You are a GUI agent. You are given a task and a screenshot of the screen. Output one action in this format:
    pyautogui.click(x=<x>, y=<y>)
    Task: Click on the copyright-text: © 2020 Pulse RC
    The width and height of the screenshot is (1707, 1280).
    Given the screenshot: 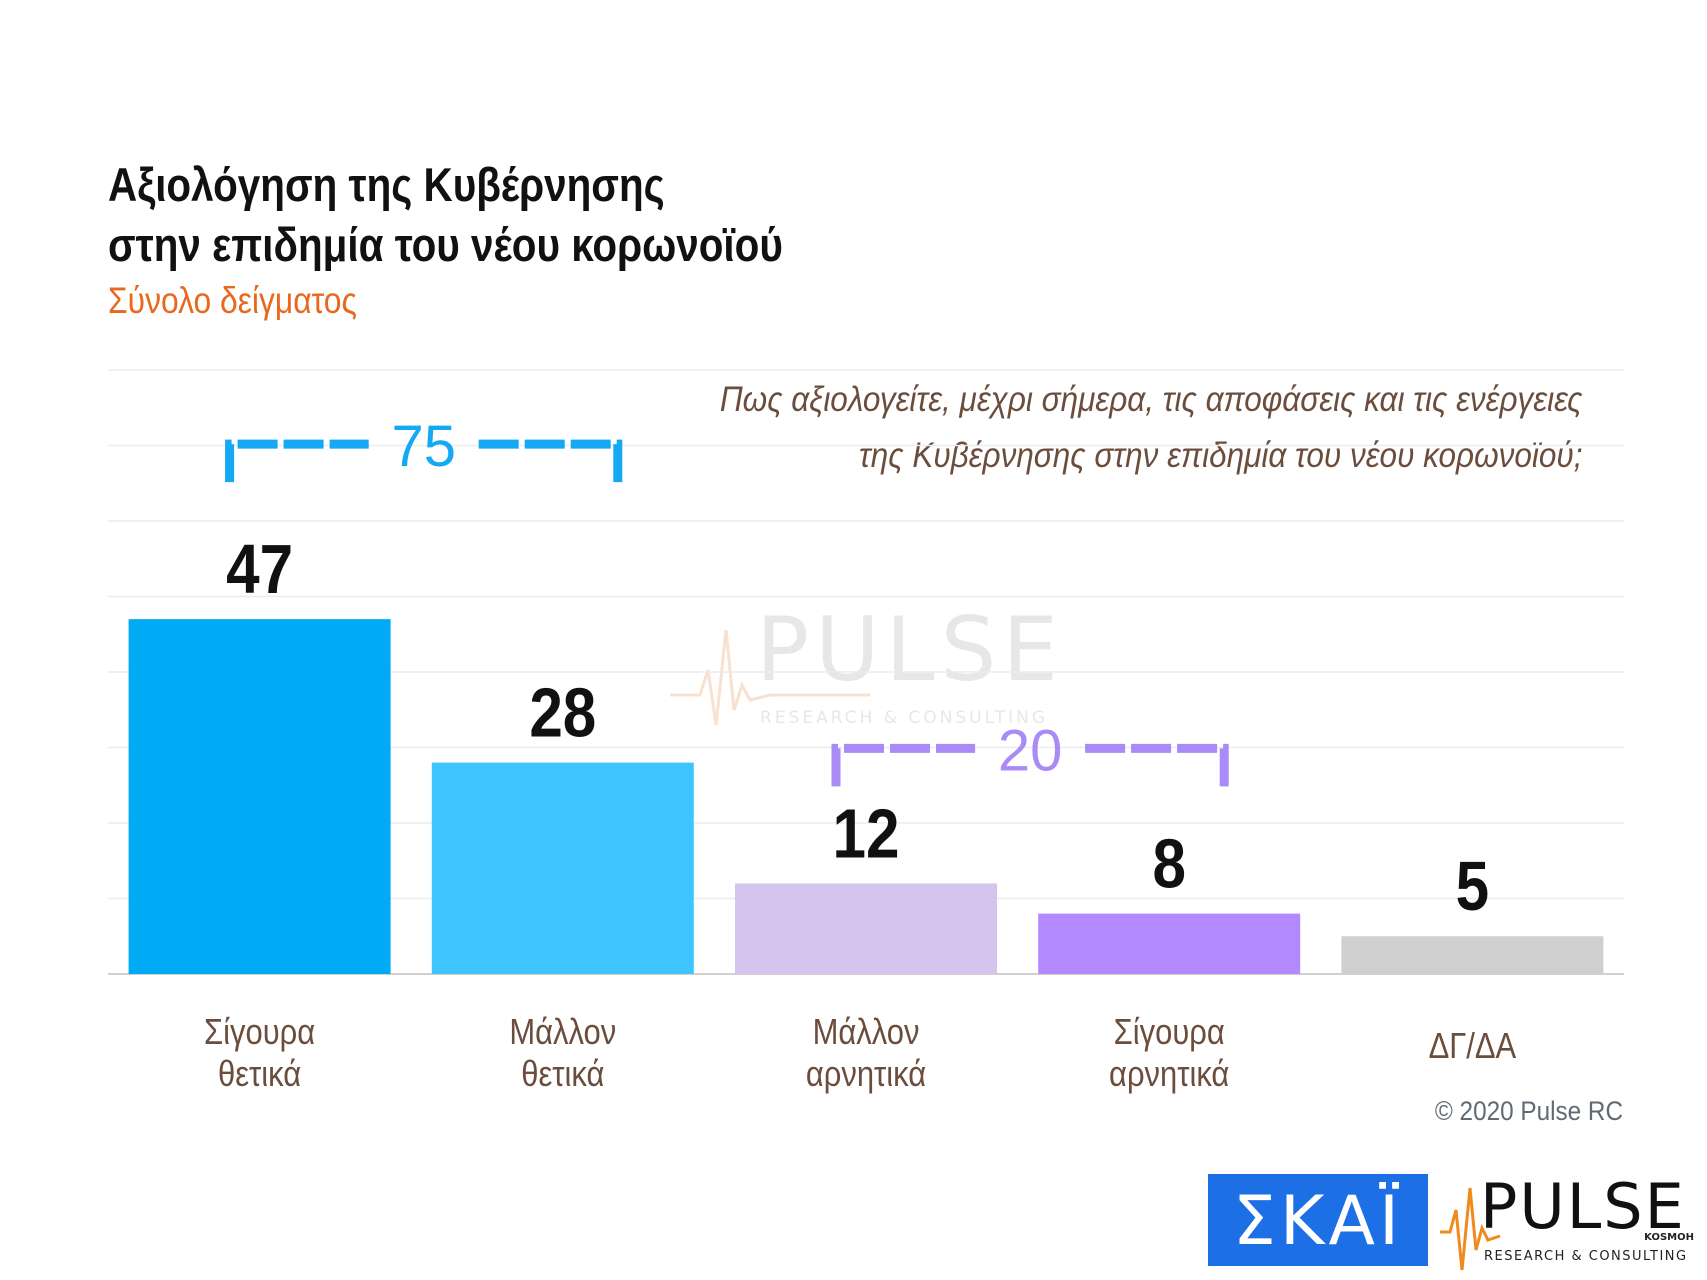 What is the action you would take?
    pyautogui.click(x=1528, y=1111)
    